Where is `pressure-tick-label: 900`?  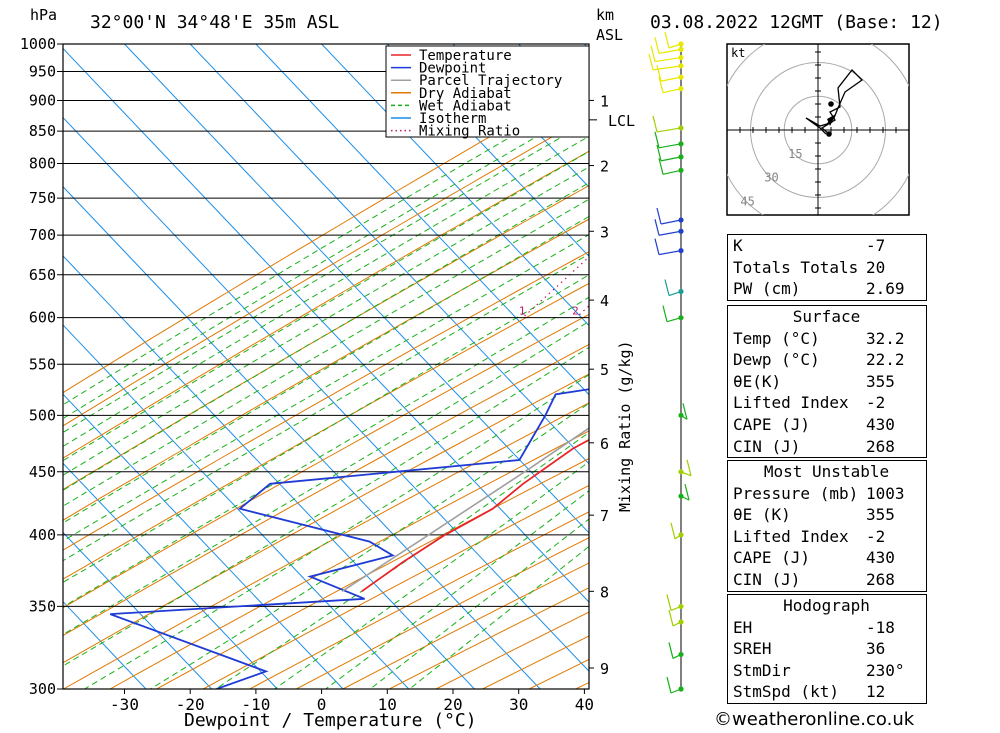 pressure-tick-label: 900 is located at coordinates (42, 100).